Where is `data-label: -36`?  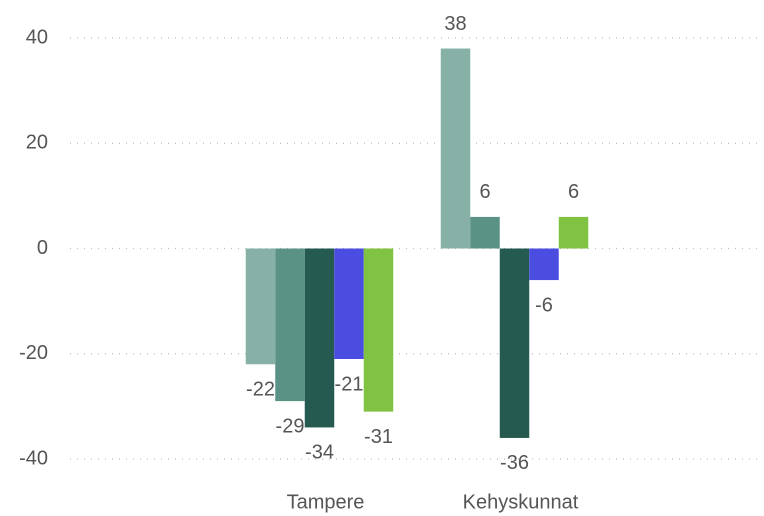 data-label: -36 is located at coordinates (514, 463).